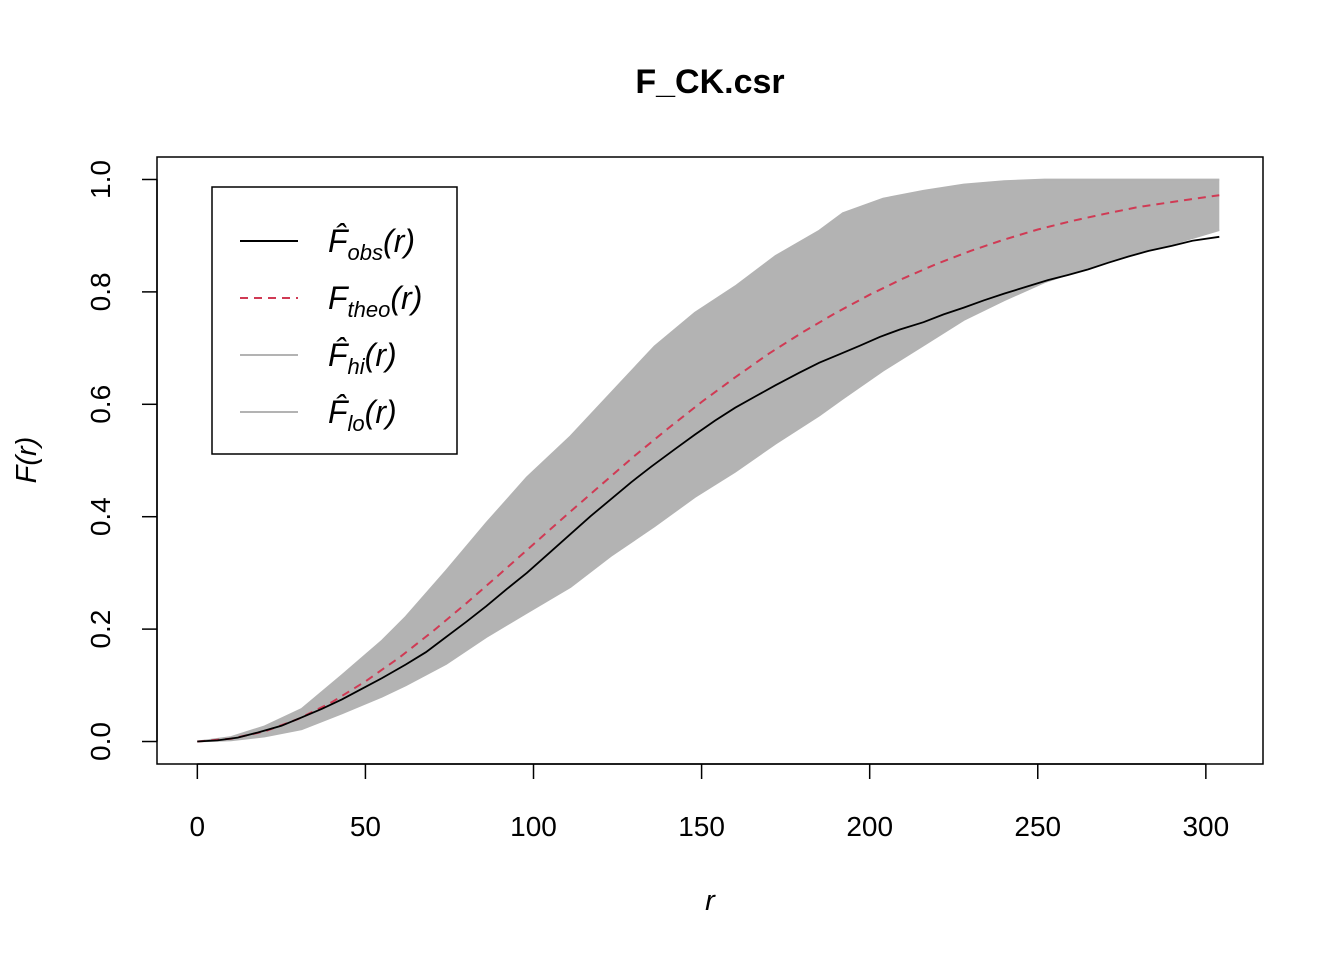 Image resolution: width=1344 pixels, height=960 pixels. I want to click on legend-label: F̂hi(r), so click(362, 358).